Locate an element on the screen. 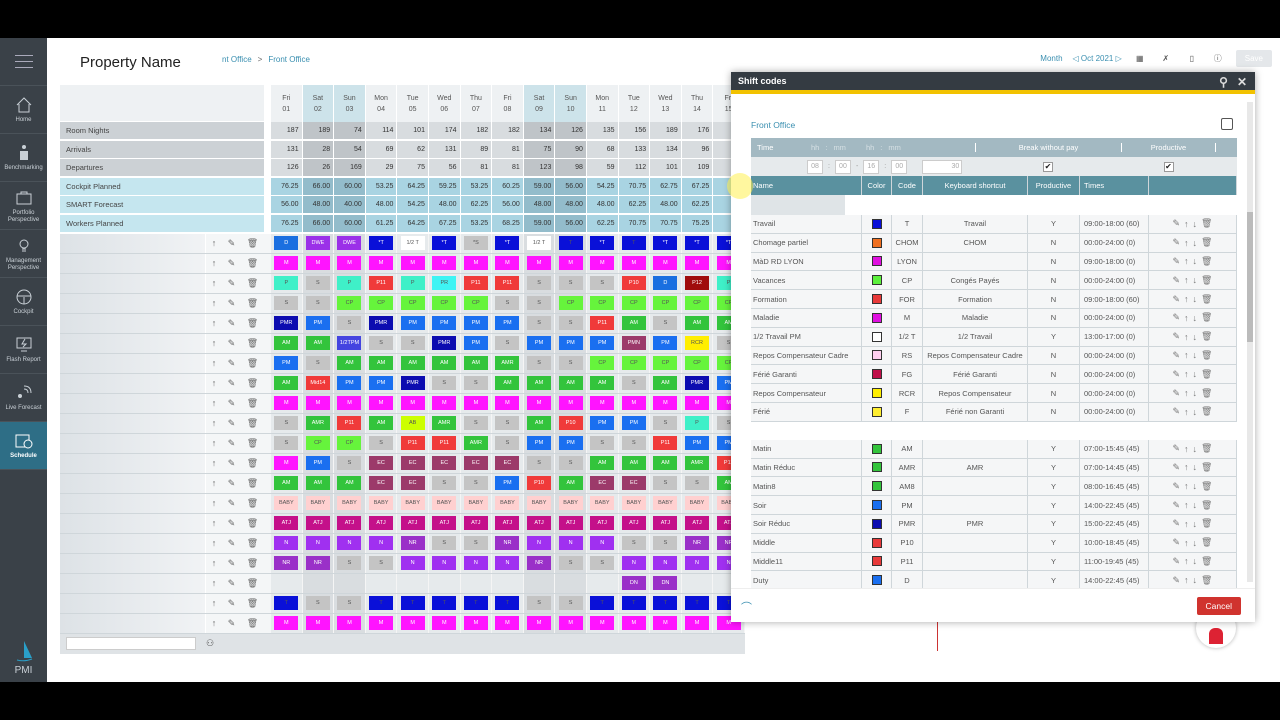 The height and width of the screenshot is (720, 1280). settings-doc-icon: ▯ is located at coordinates (1191, 58).